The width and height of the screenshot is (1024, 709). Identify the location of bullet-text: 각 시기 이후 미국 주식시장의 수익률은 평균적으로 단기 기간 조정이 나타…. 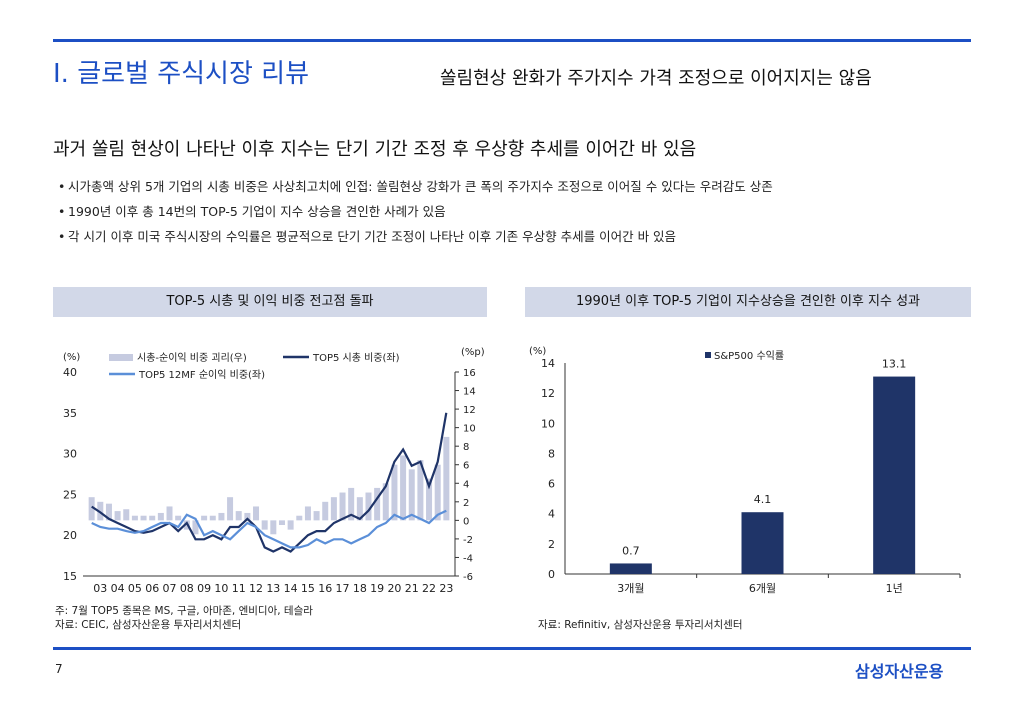
(372, 236).